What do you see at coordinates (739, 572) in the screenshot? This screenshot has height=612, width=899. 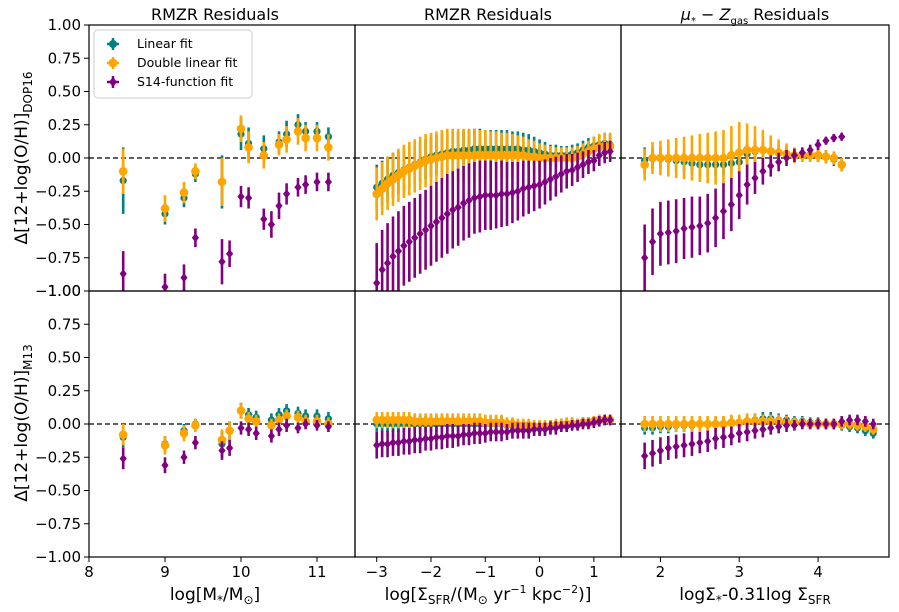 I see `x-tick-label: 3` at bounding box center [739, 572].